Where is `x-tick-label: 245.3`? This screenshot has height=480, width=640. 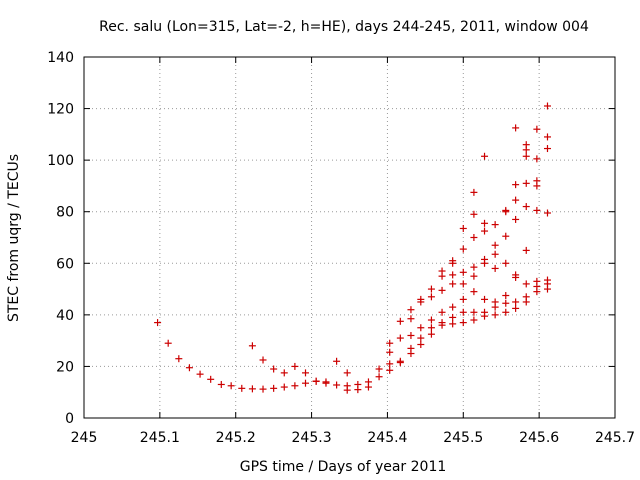 x-tick-label: 245.3 is located at coordinates (312, 438).